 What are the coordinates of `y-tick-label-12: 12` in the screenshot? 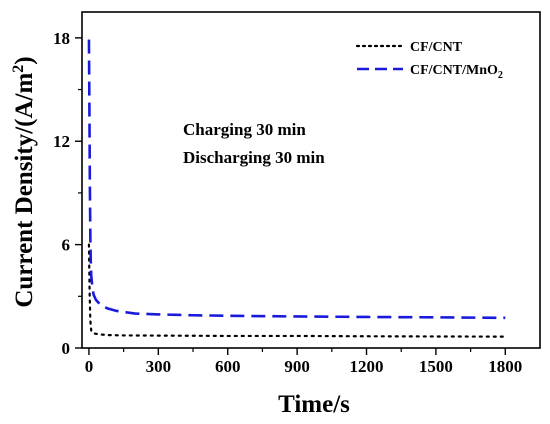 It's located at (61, 141).